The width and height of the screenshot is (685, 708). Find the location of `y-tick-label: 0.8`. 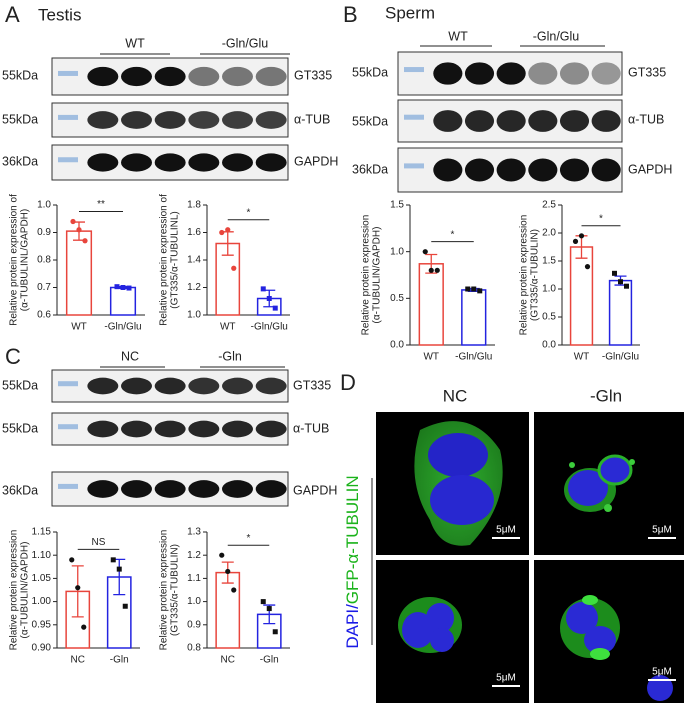

y-tick-label: 0.8 is located at coordinates (44, 260).